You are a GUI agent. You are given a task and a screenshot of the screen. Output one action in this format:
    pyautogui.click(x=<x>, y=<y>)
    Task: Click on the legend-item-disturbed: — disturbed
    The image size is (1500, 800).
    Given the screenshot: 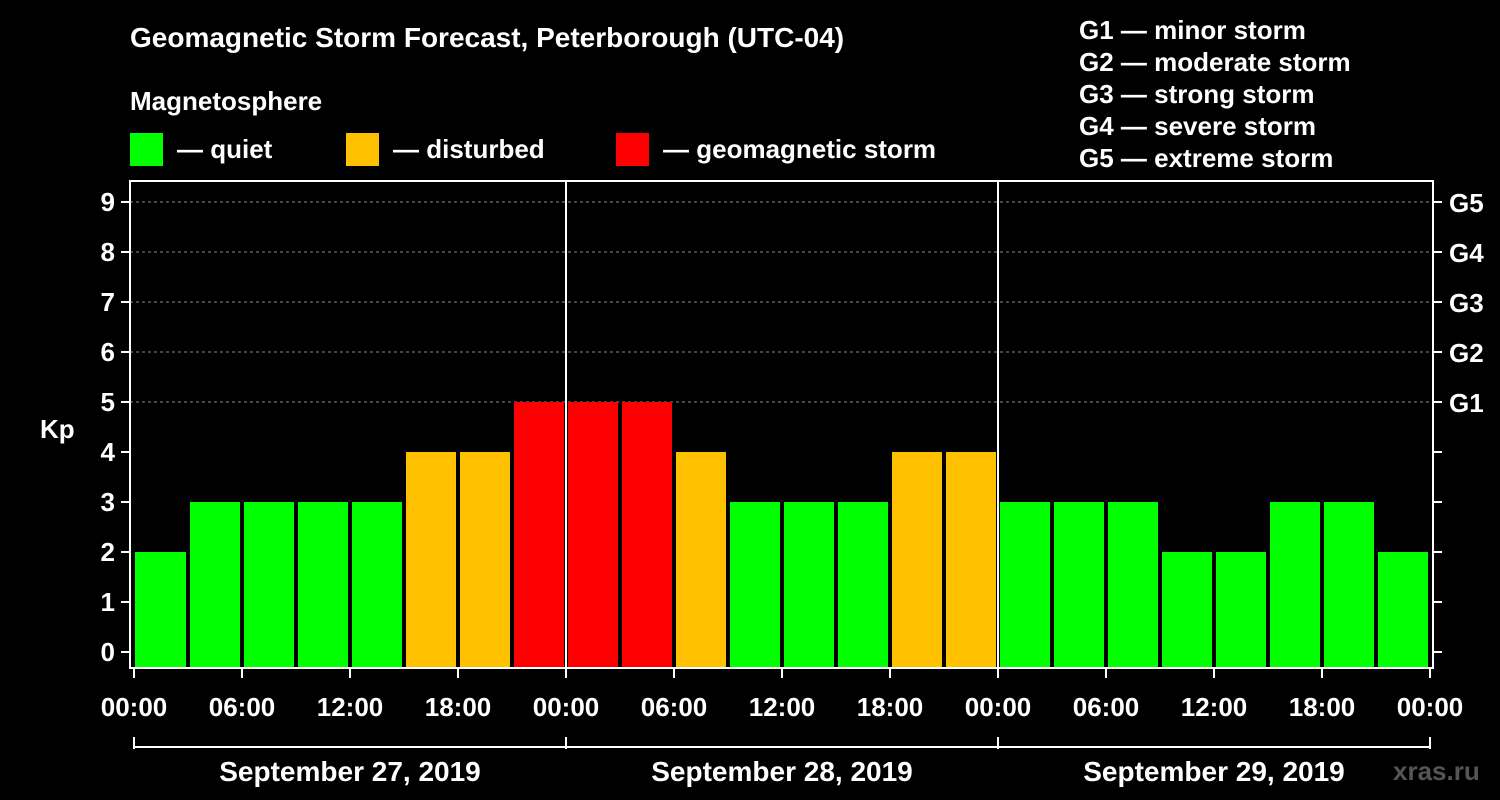 What is the action you would take?
    pyautogui.click(x=445, y=149)
    